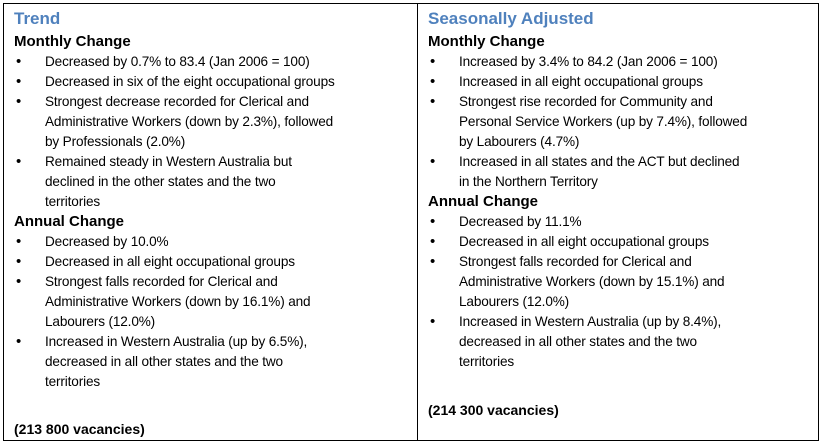  What do you see at coordinates (168, 161) in the screenshot?
I see `bullet-text-line: Remained steady in Western Australia but` at bounding box center [168, 161].